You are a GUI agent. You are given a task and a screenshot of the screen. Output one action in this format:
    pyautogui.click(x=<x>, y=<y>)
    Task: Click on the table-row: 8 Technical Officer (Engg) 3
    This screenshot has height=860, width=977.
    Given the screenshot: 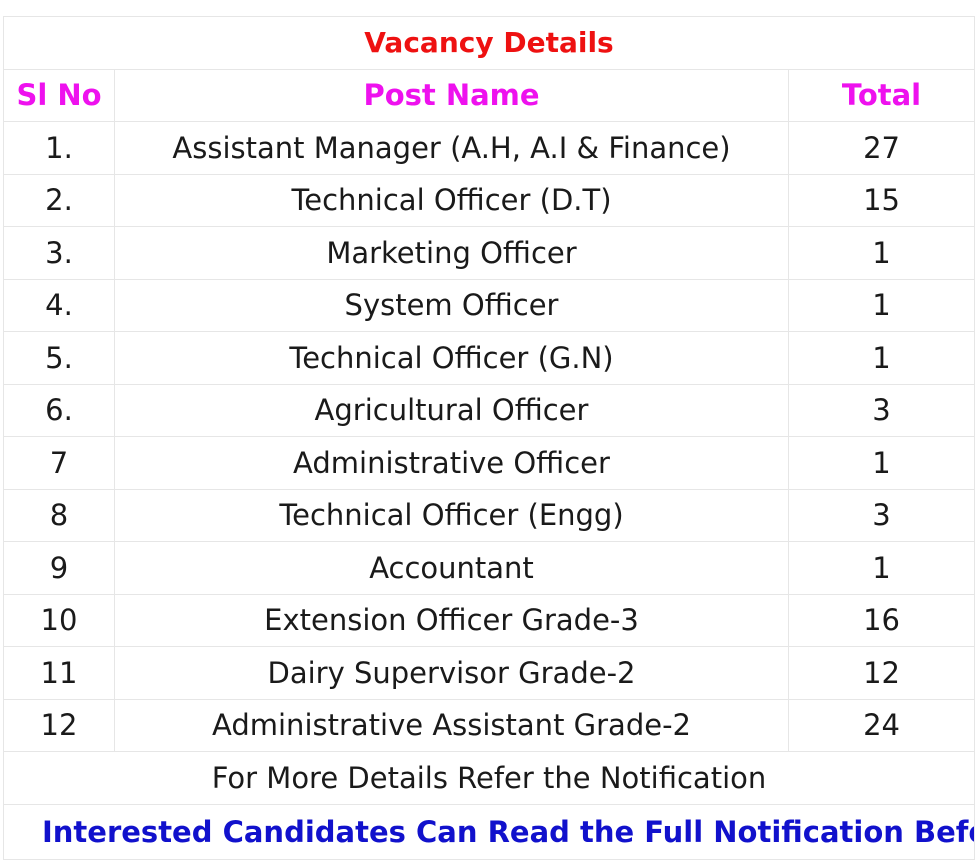 What is the action you would take?
    pyautogui.click(x=489, y=515)
    